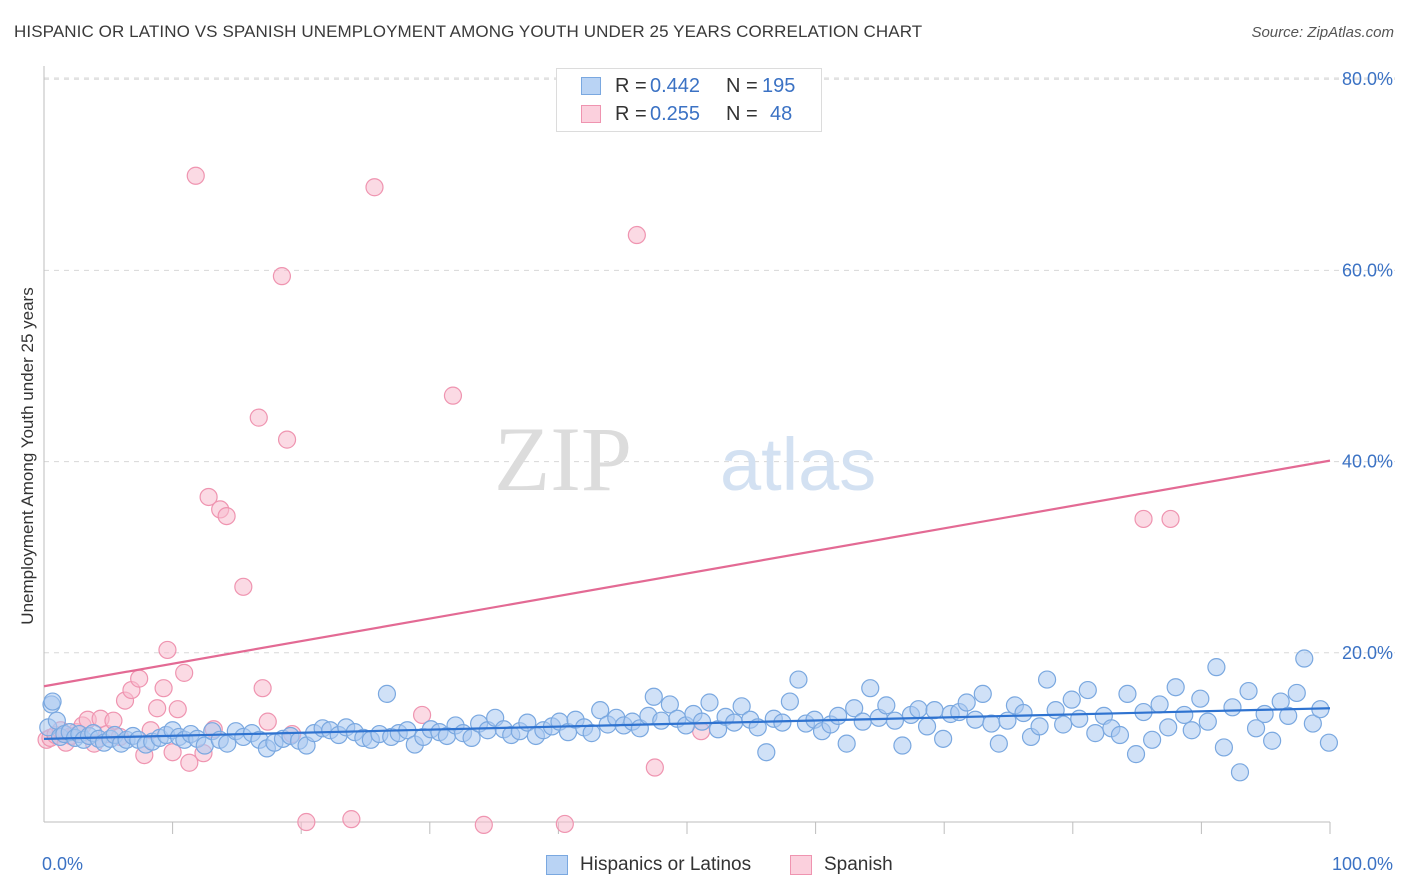  Describe the element at coordinates (687, 723) in the screenshot. I see `hispanic-trend-line` at that location.